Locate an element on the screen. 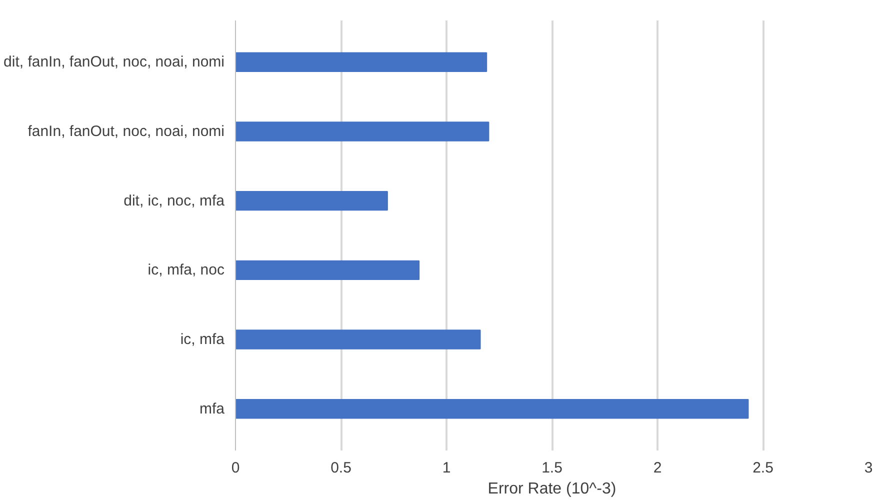 The image size is (893, 500). x-tick-label: 1 is located at coordinates (446, 468).